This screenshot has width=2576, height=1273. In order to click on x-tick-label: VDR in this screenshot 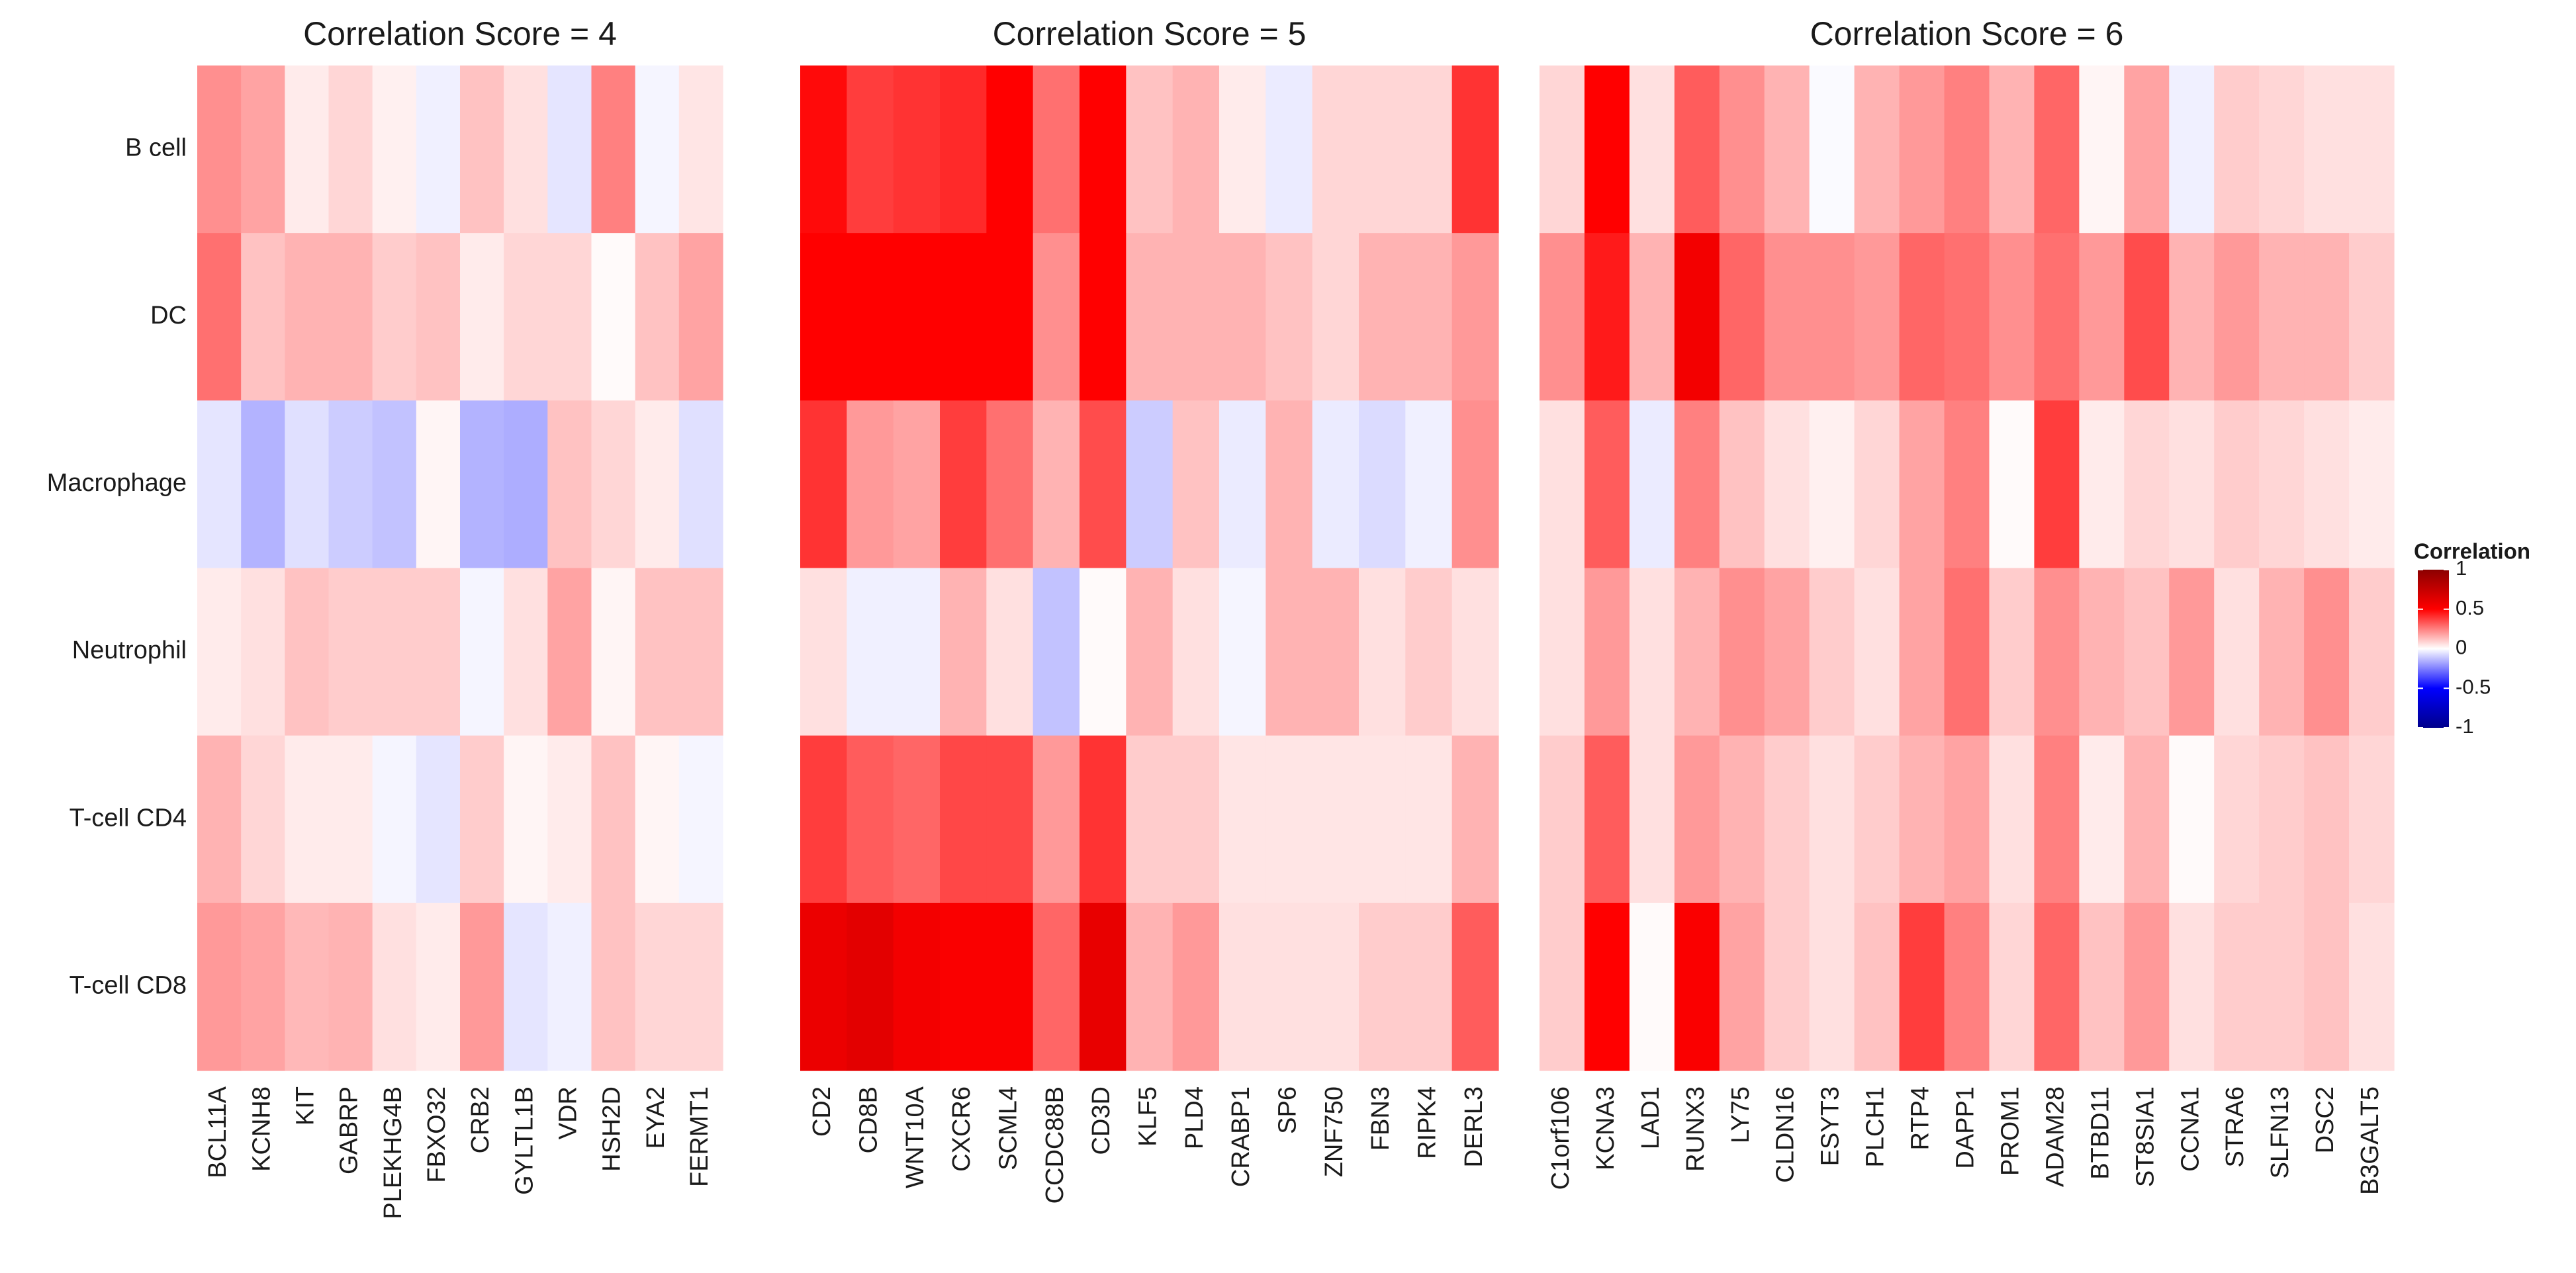, I will do `click(568, 1112)`.